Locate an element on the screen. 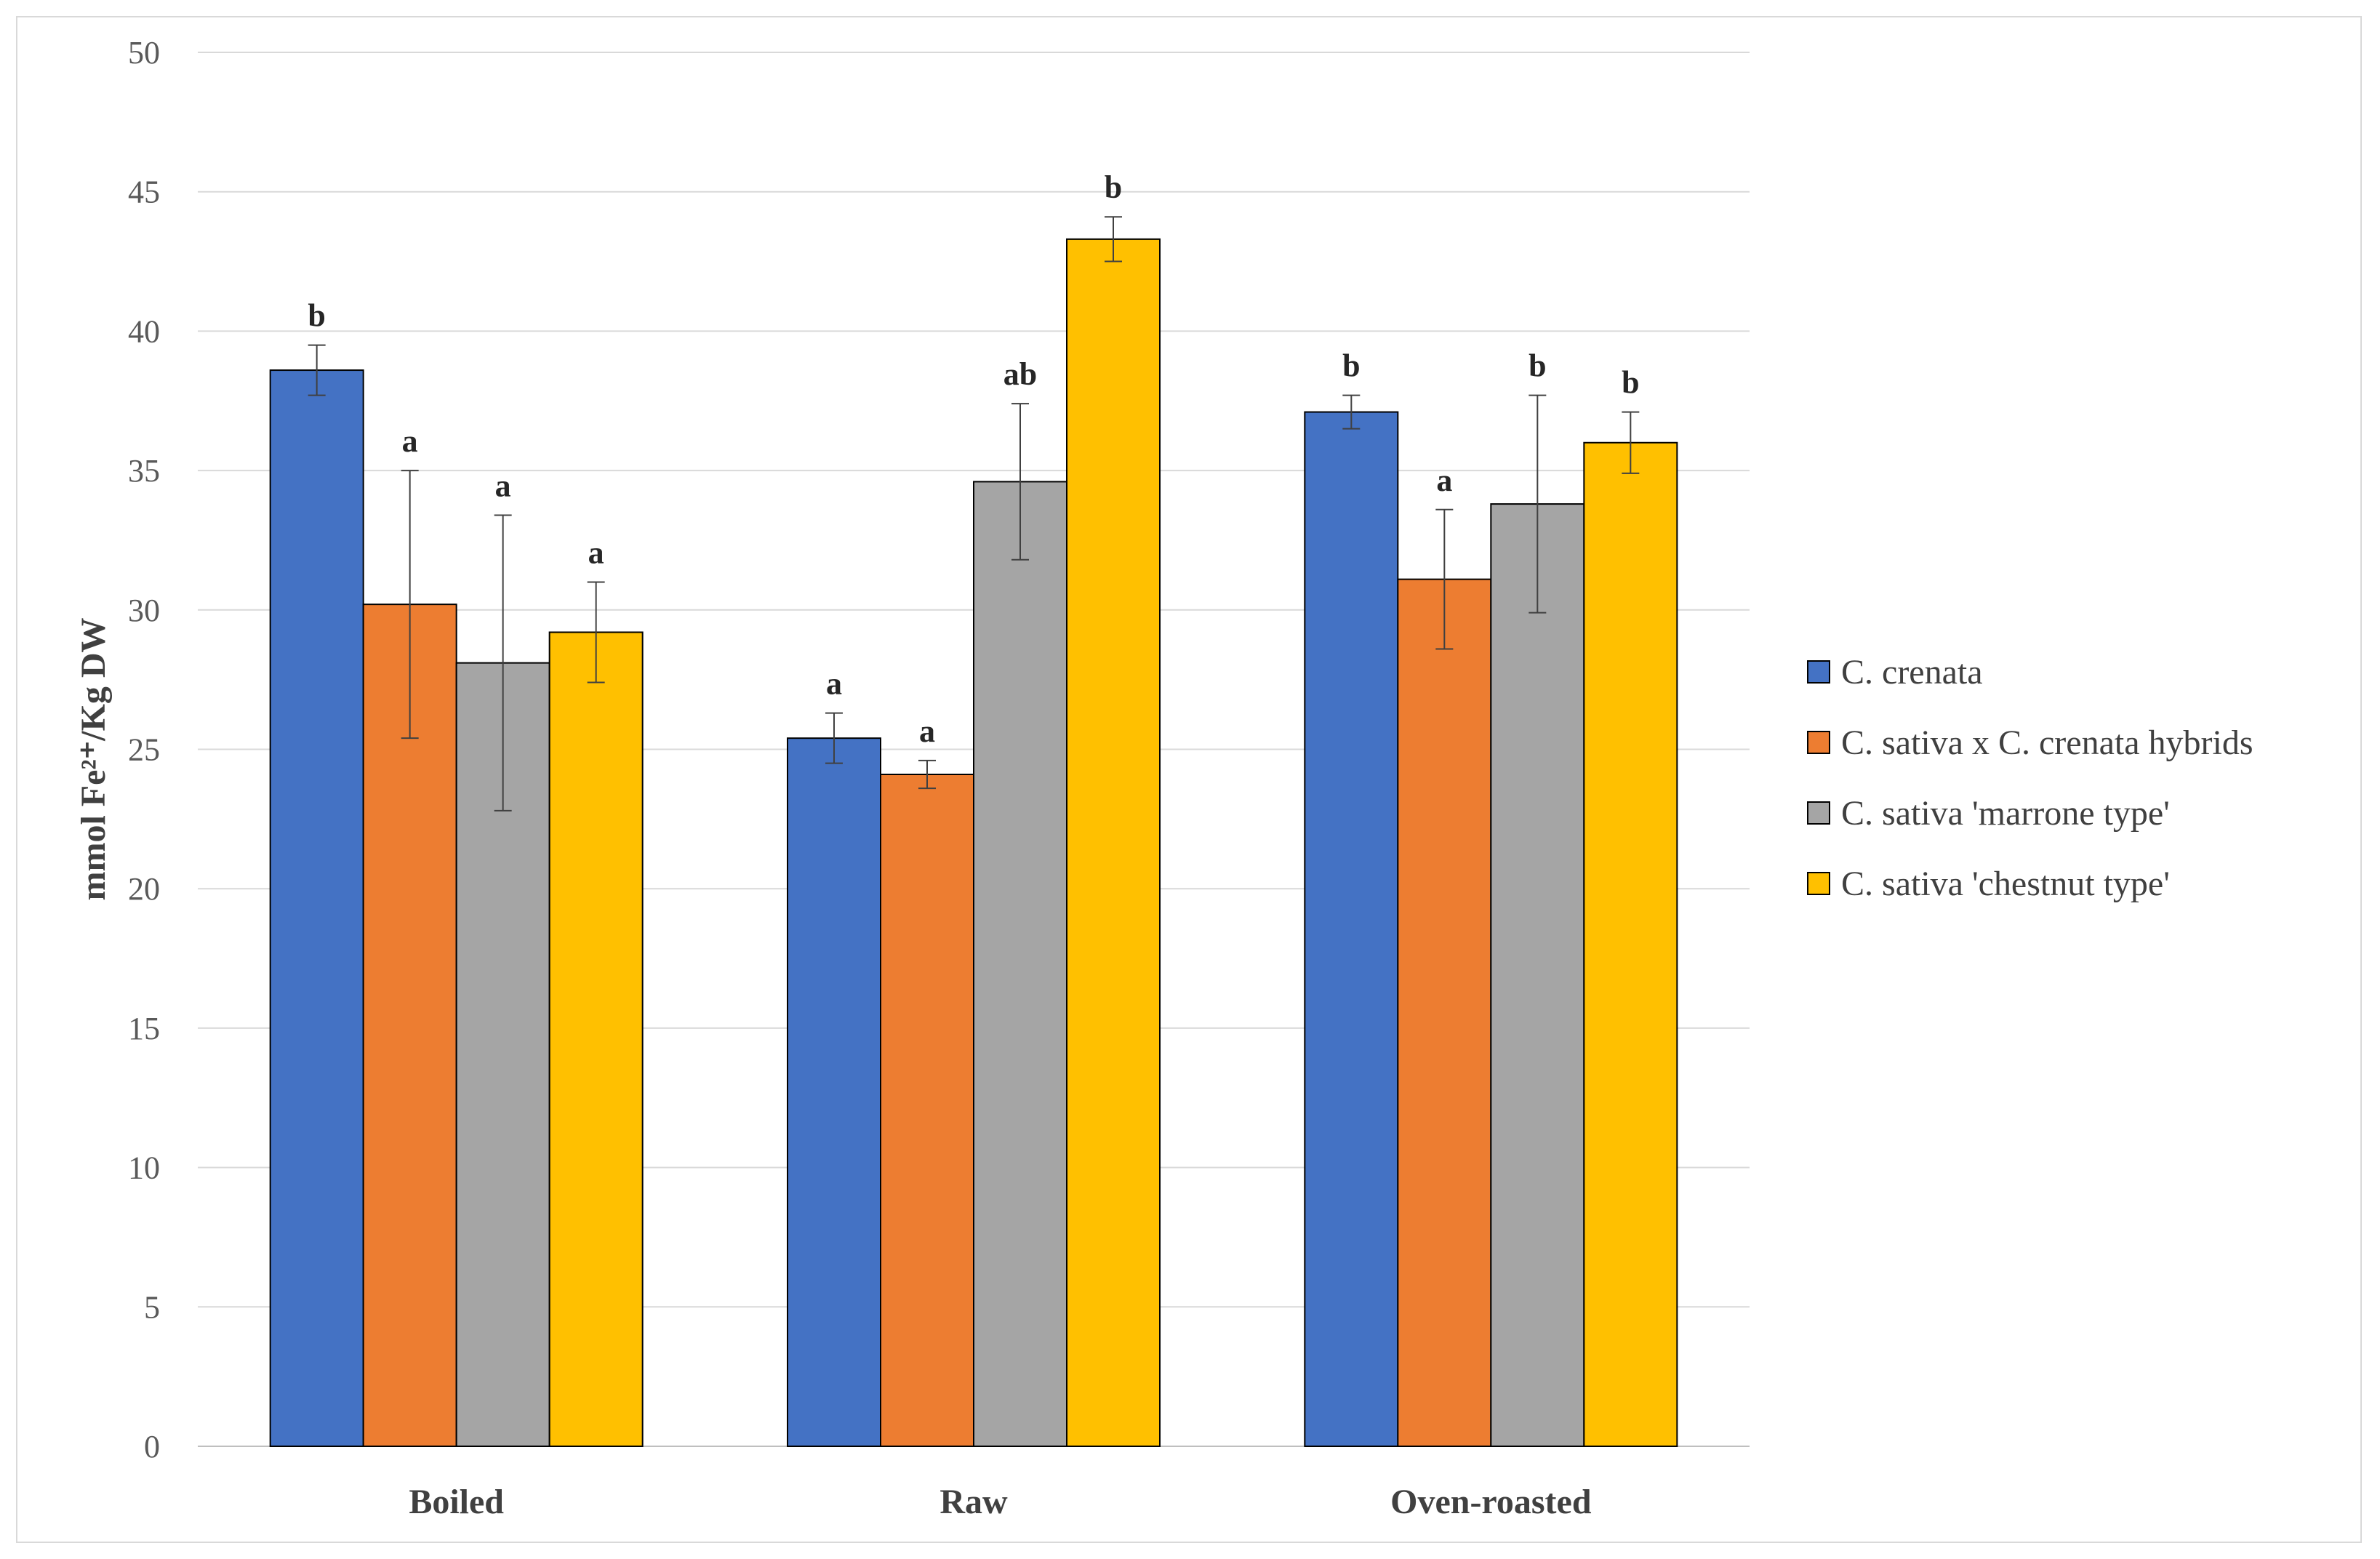 The height and width of the screenshot is (1559, 2380). y-tick-label: 15 is located at coordinates (144, 1029).